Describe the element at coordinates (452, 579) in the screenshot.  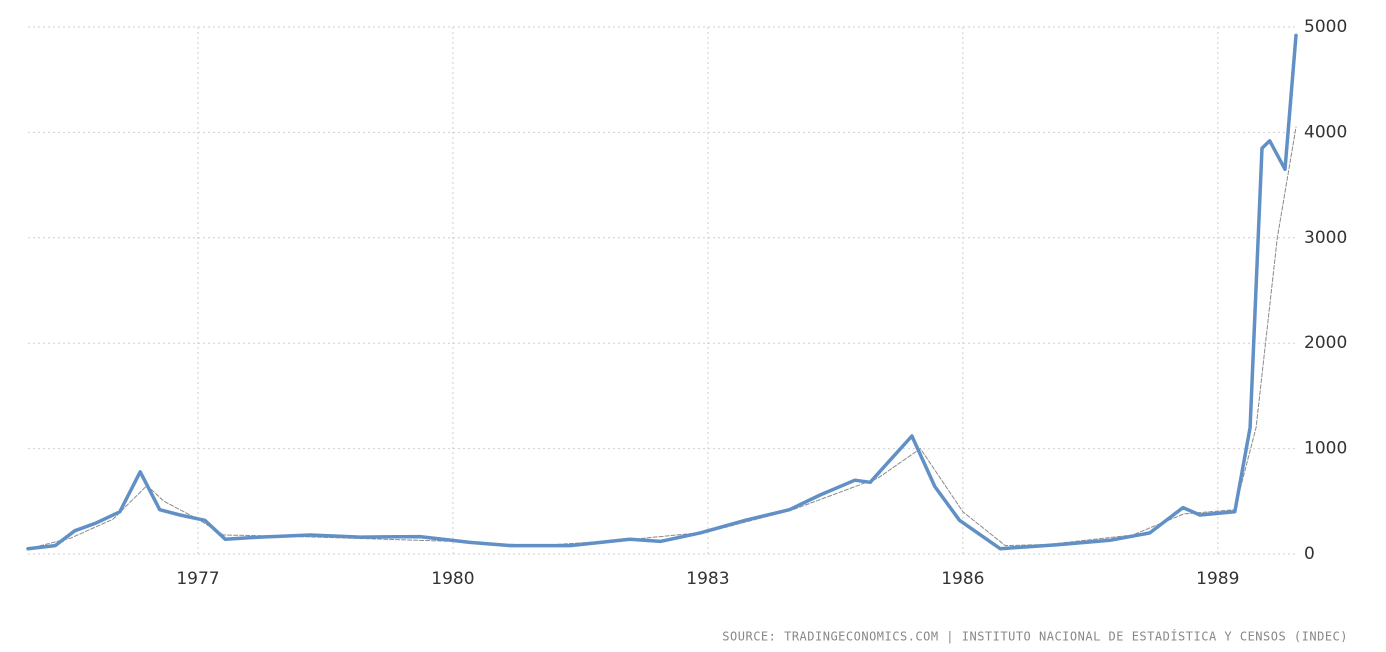
I see `x-tick-label: 1980` at that location.